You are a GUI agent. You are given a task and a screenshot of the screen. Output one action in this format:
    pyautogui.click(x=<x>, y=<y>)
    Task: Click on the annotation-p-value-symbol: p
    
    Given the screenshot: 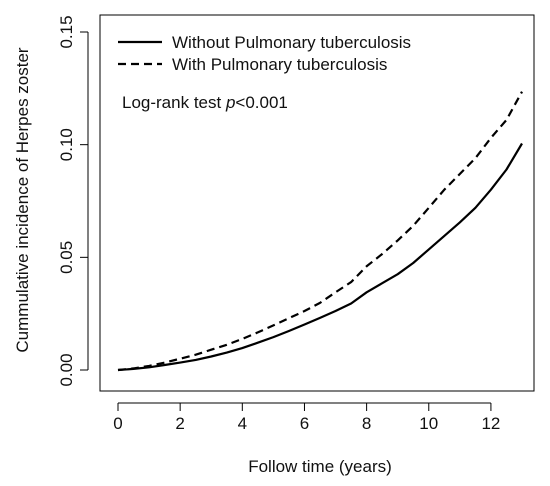 What is the action you would take?
    pyautogui.click(x=230, y=102)
    